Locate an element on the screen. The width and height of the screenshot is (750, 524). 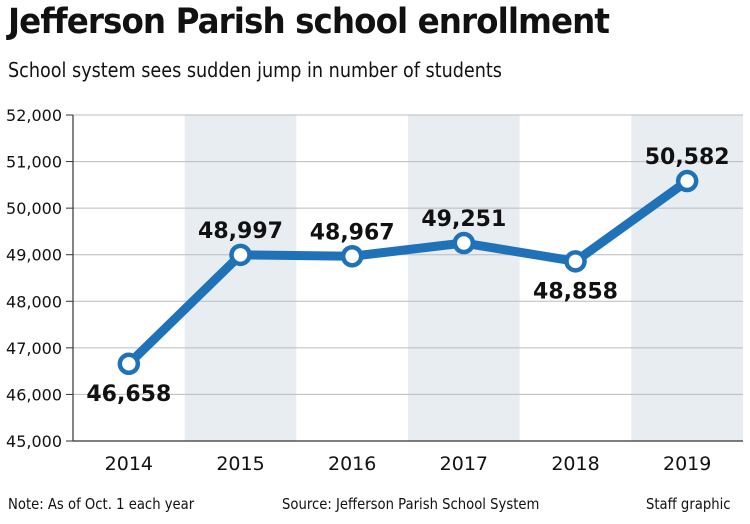
footer-source: Source: Jefferson Parish School System is located at coordinates (411, 504).